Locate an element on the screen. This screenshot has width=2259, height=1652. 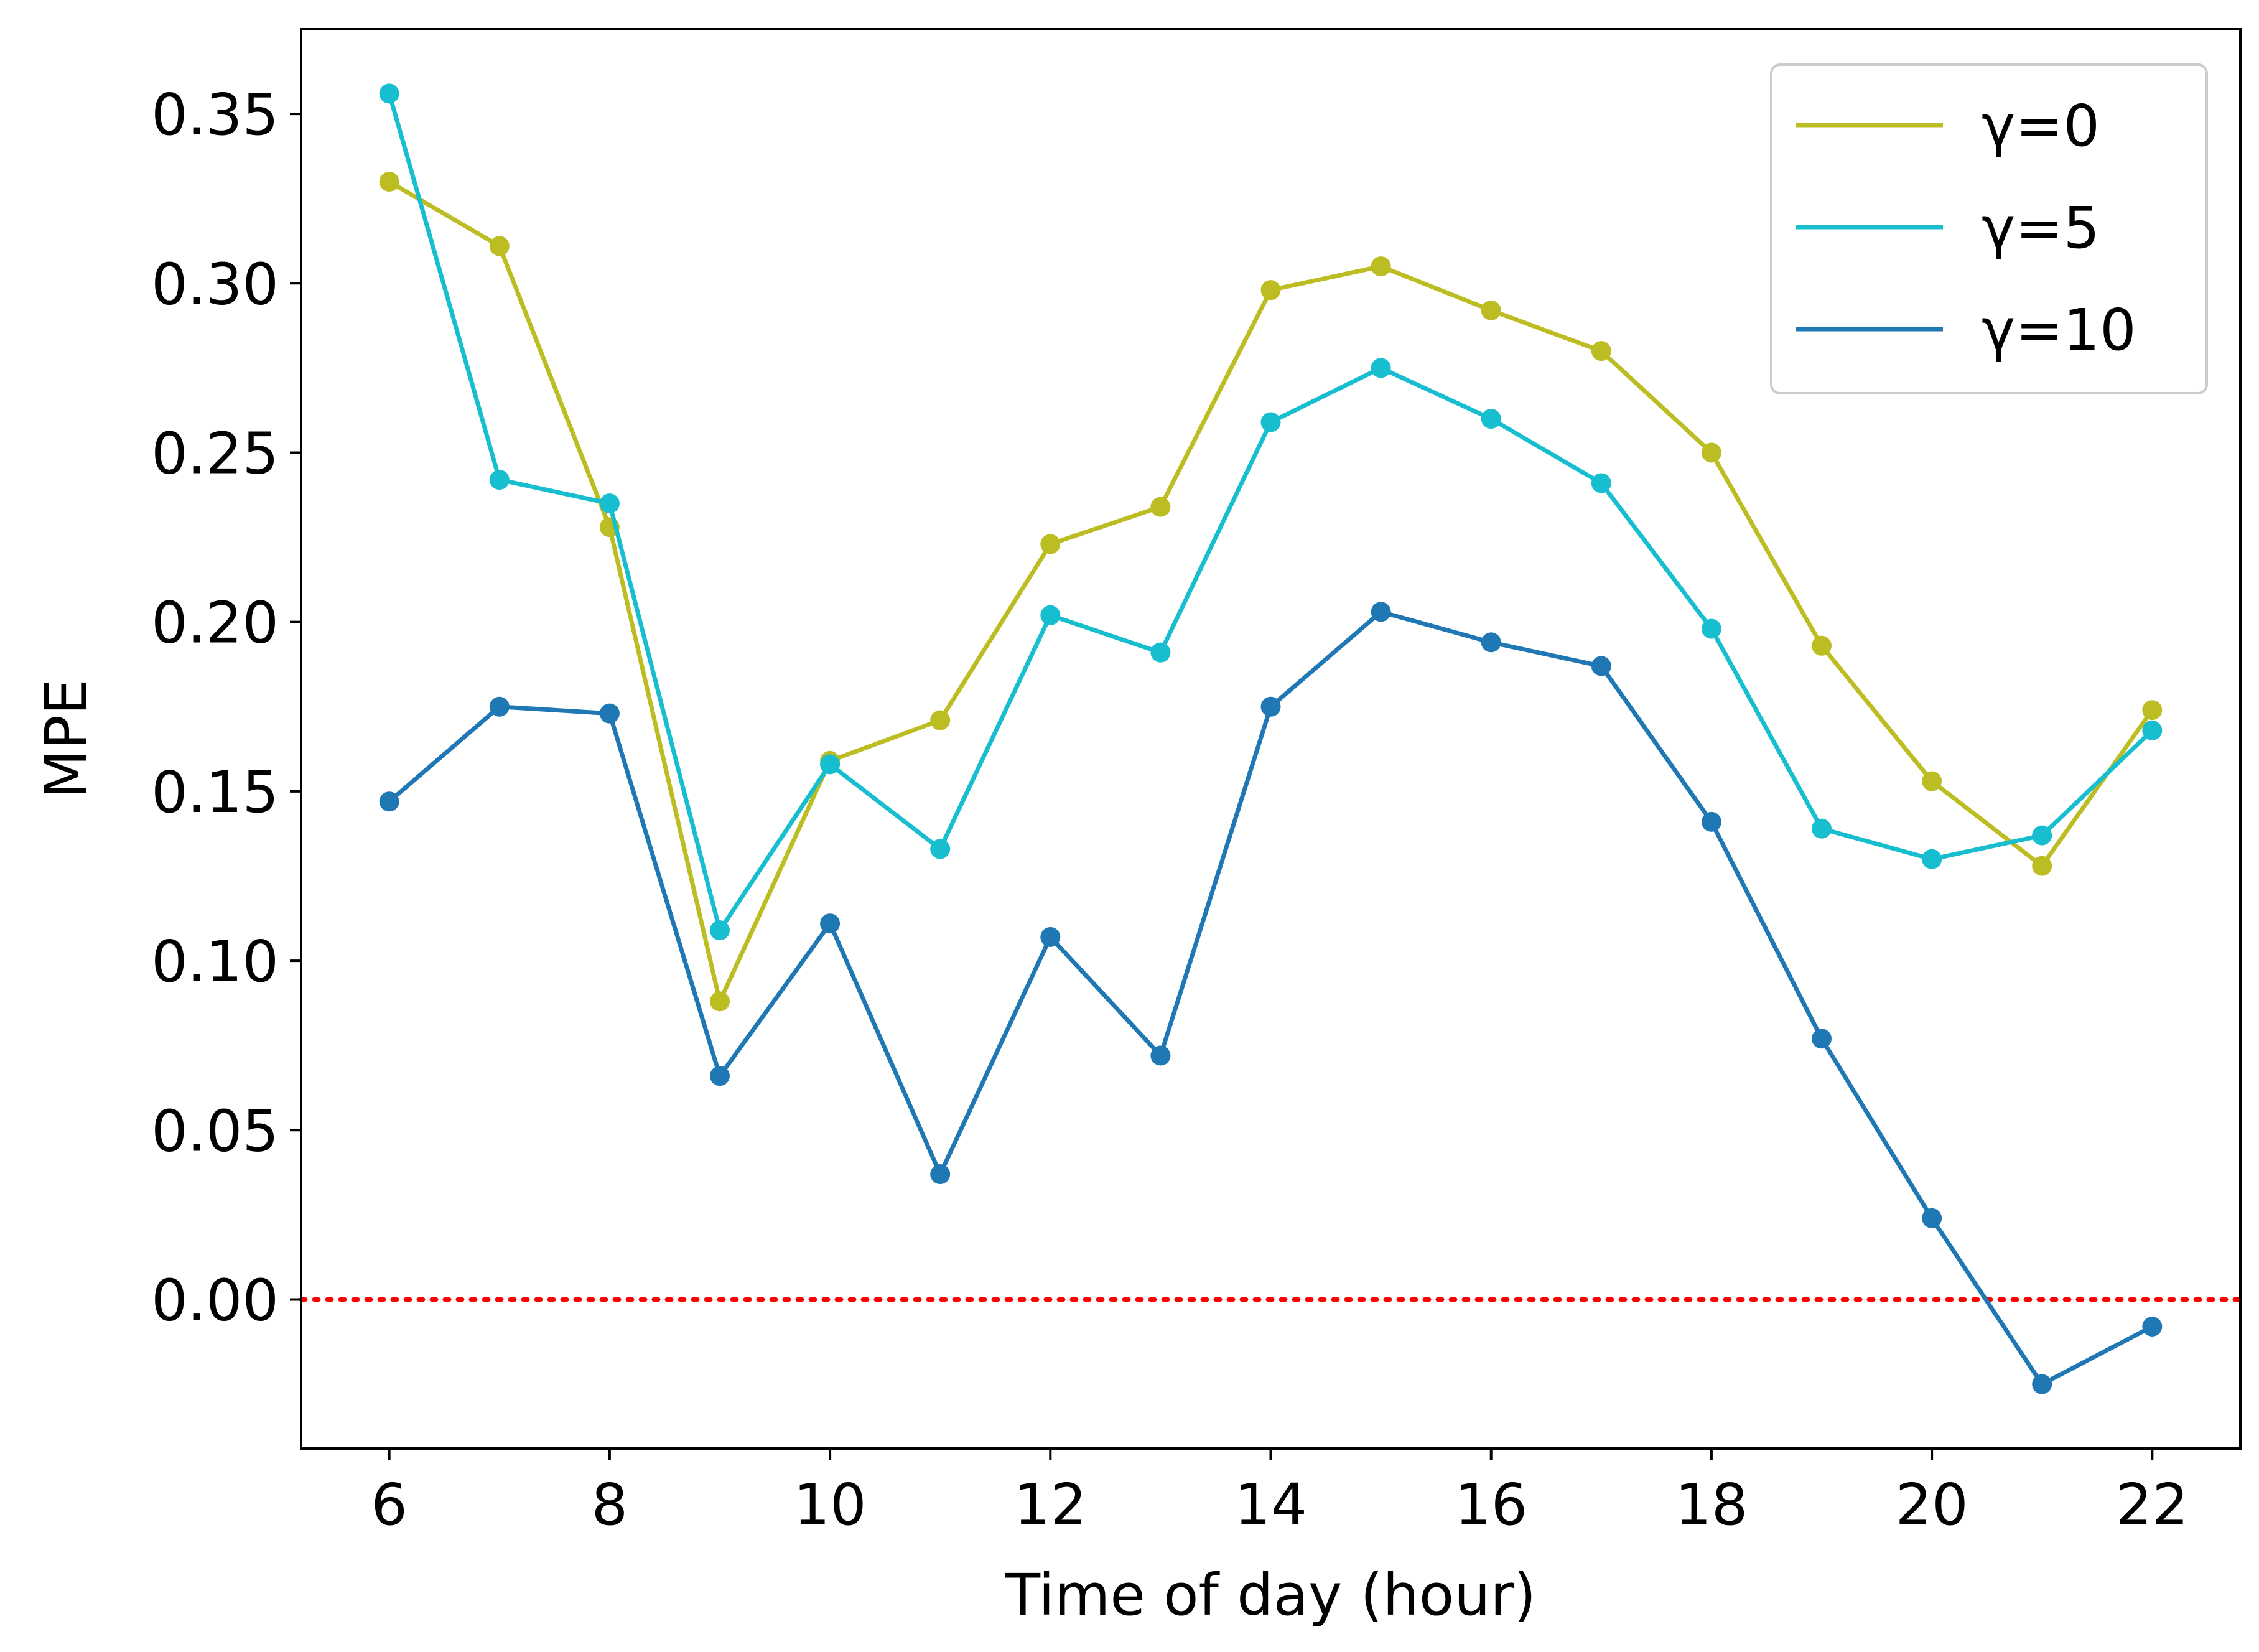
y-axis-label: MPE is located at coordinates (66, 739).